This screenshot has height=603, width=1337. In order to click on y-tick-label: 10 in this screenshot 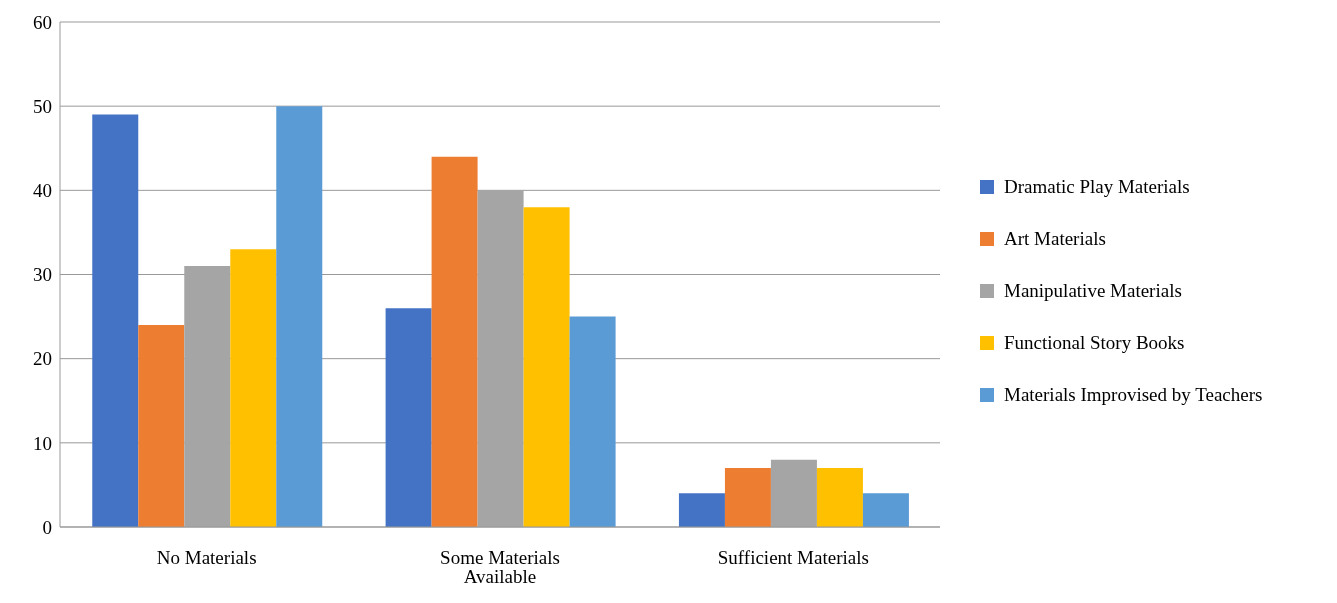, I will do `click(42, 443)`.